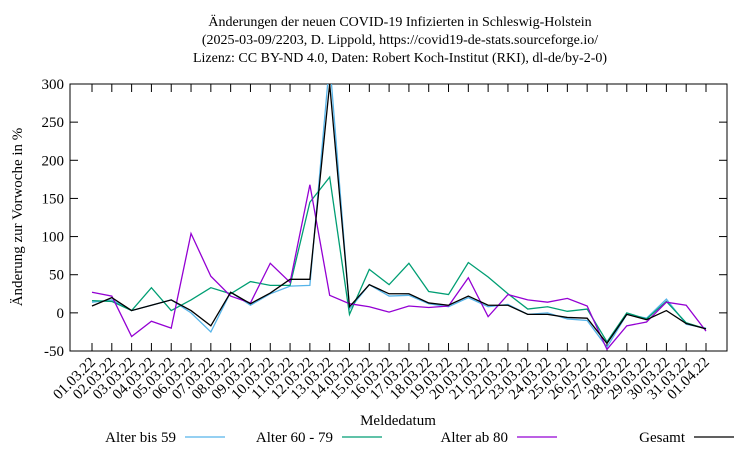 The width and height of the screenshot is (750, 455). I want to click on y-tick-label: 300, so click(53, 85).